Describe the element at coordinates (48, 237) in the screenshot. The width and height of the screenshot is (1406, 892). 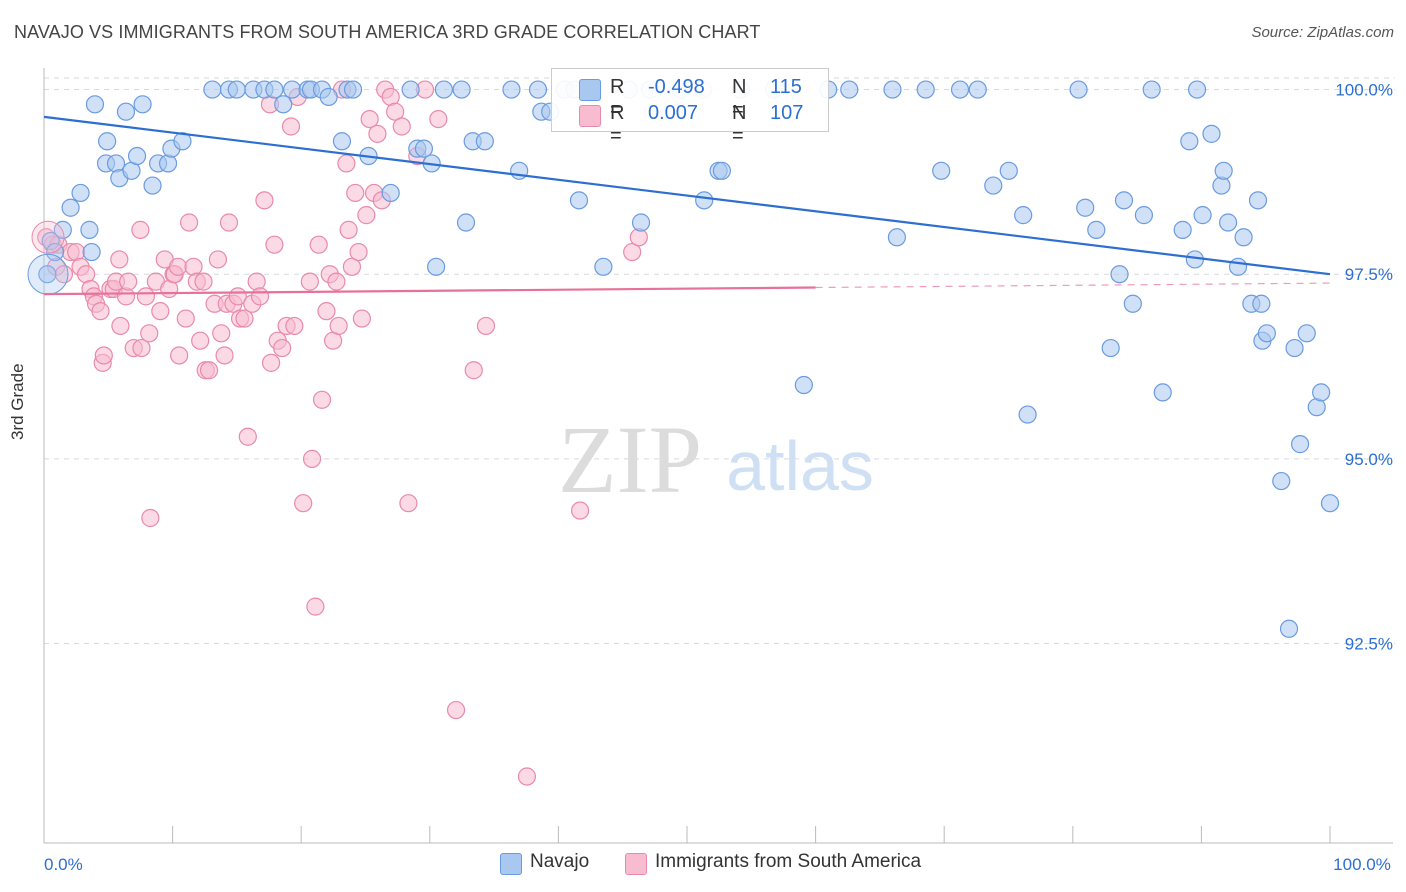
I see `immigrants-point-large` at that location.